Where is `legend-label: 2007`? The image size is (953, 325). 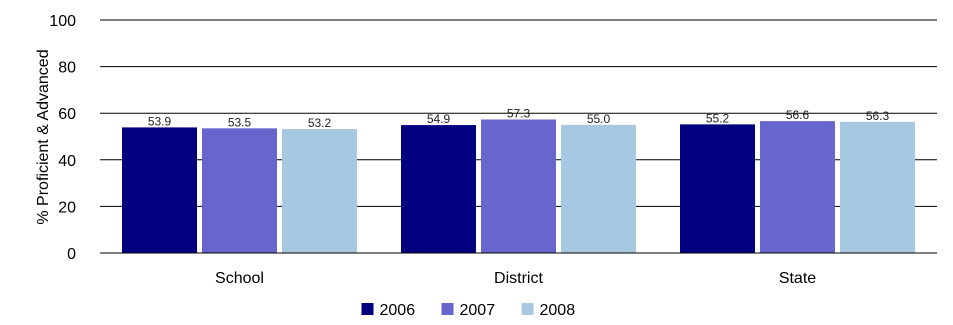 legend-label: 2007 is located at coordinates (478, 310).